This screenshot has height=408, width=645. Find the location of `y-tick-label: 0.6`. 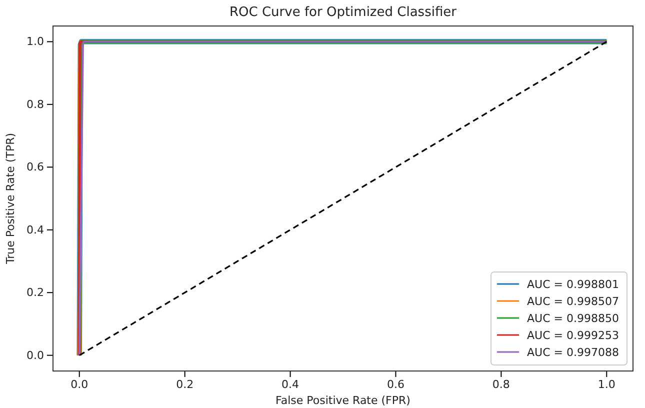

y-tick-label: 0.6 is located at coordinates (35, 167).